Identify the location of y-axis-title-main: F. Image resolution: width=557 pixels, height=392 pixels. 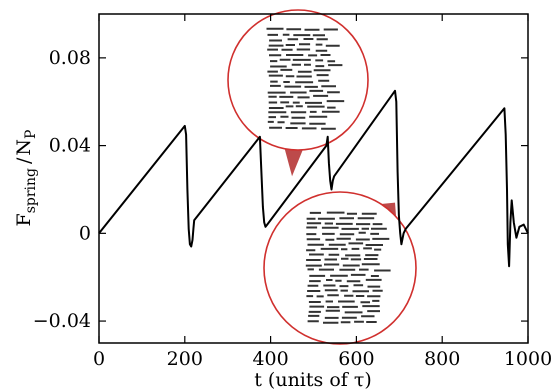
(24, 219).